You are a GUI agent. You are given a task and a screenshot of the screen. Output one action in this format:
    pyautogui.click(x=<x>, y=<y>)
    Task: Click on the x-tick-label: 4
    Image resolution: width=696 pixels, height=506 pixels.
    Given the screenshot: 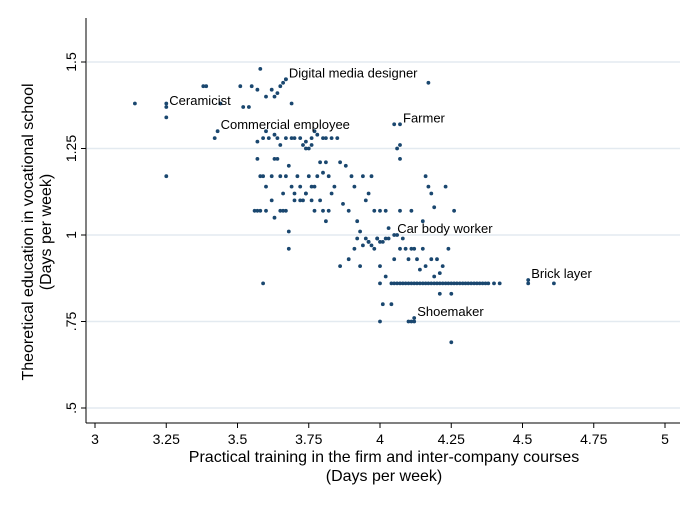 What is the action you would take?
    pyautogui.click(x=380, y=439)
    